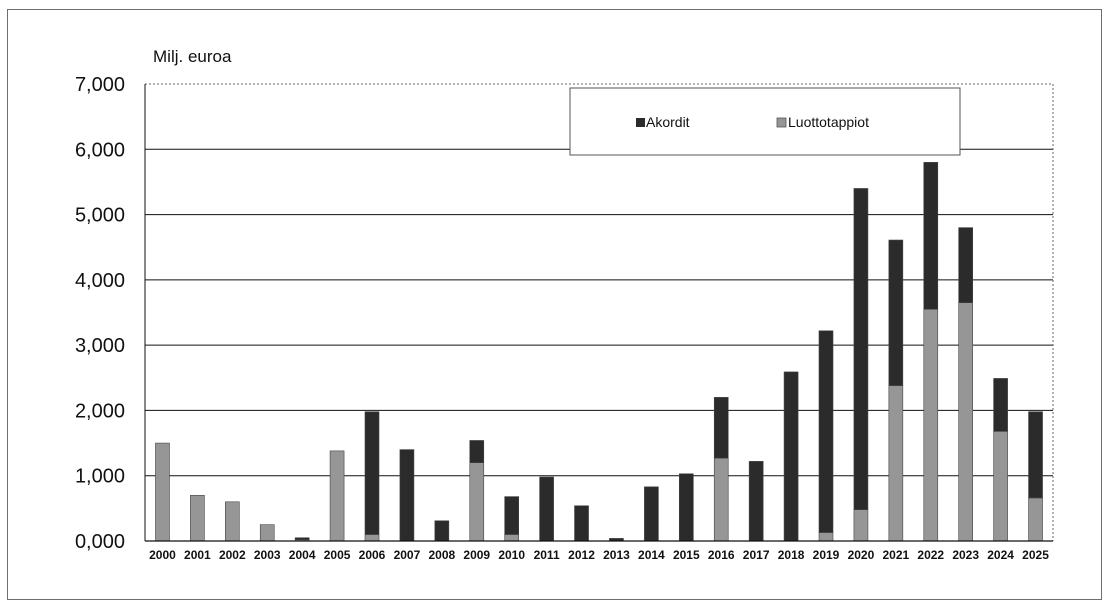  What do you see at coordinates (100, 281) in the screenshot?
I see `y-tick-label: 4,000` at bounding box center [100, 281].